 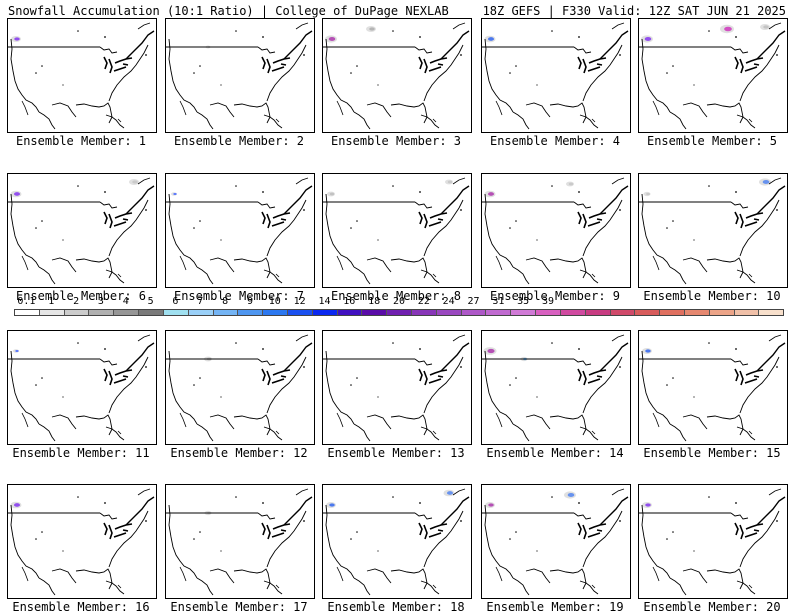 I want to click on ensemble-member-label: Ensemble Member: 14, so click(x=555, y=453).